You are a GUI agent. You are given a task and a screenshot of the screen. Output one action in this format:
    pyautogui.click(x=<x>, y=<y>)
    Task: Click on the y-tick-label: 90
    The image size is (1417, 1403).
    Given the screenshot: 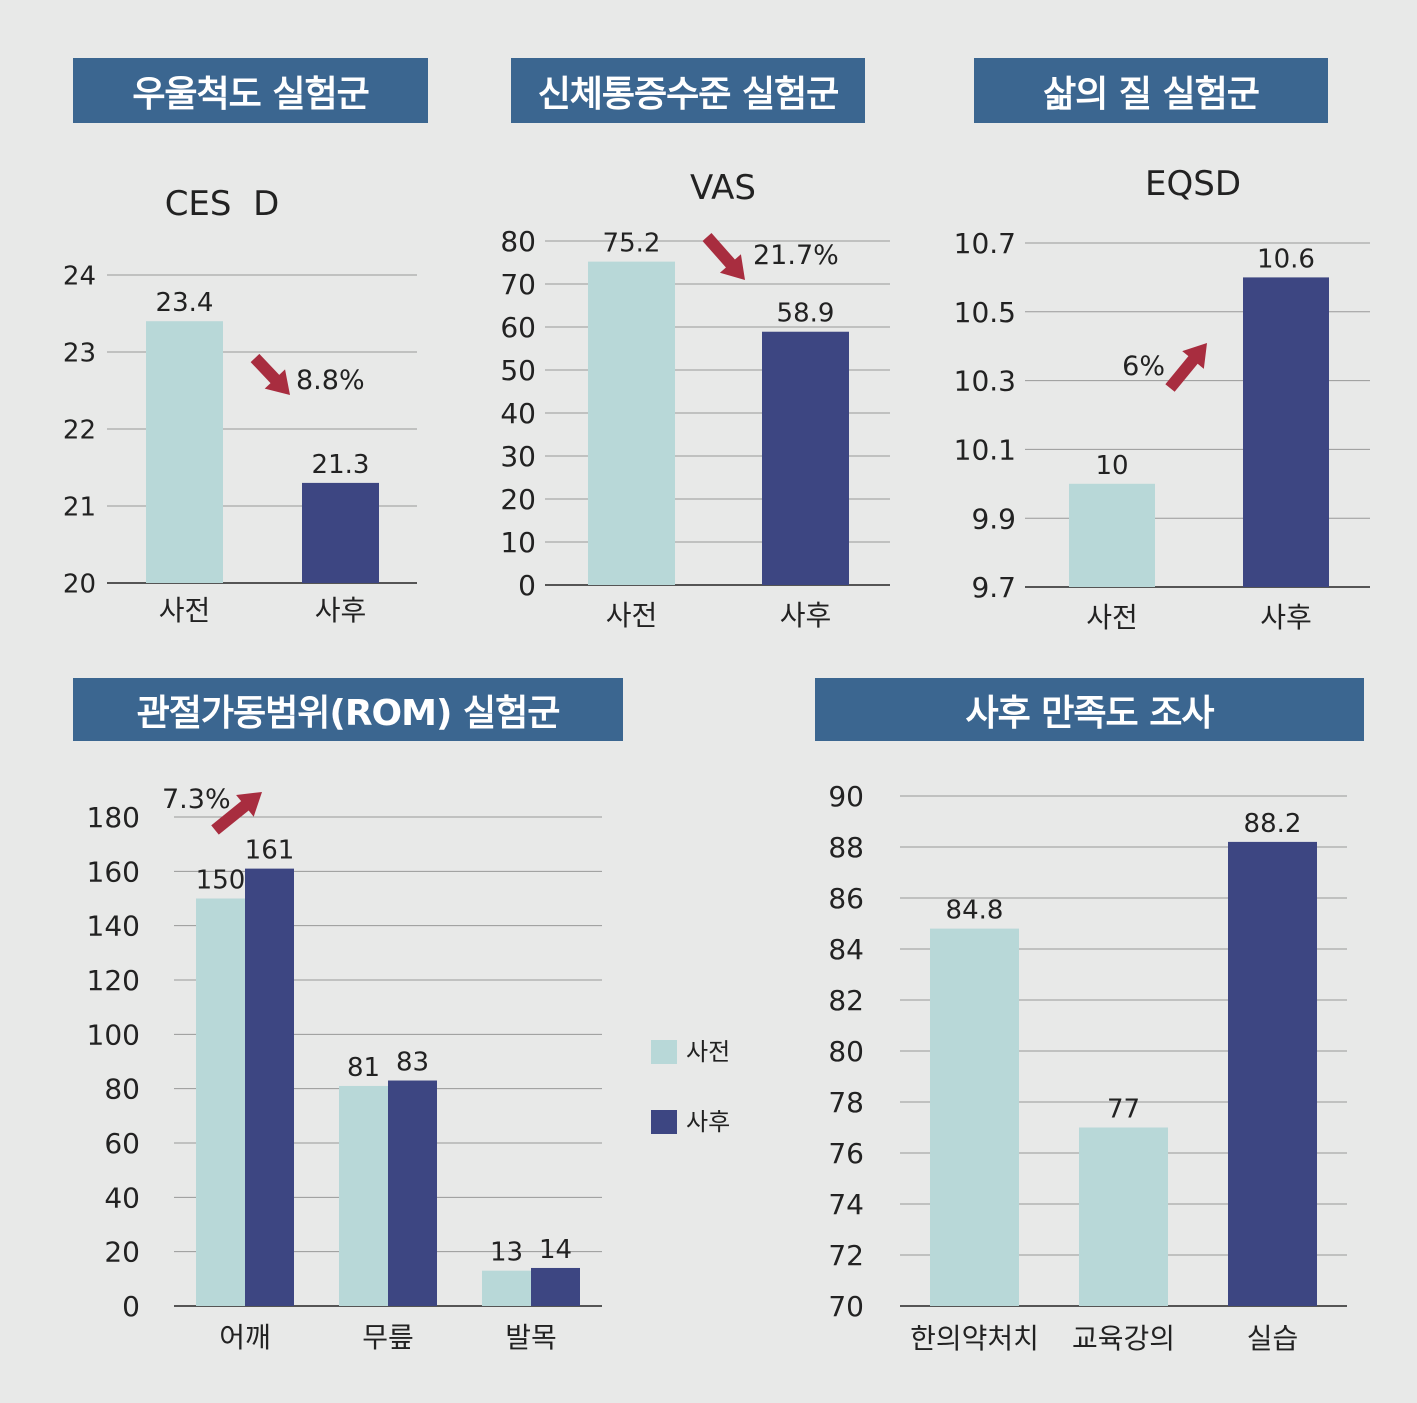 What is the action you would take?
    pyautogui.click(x=846, y=796)
    